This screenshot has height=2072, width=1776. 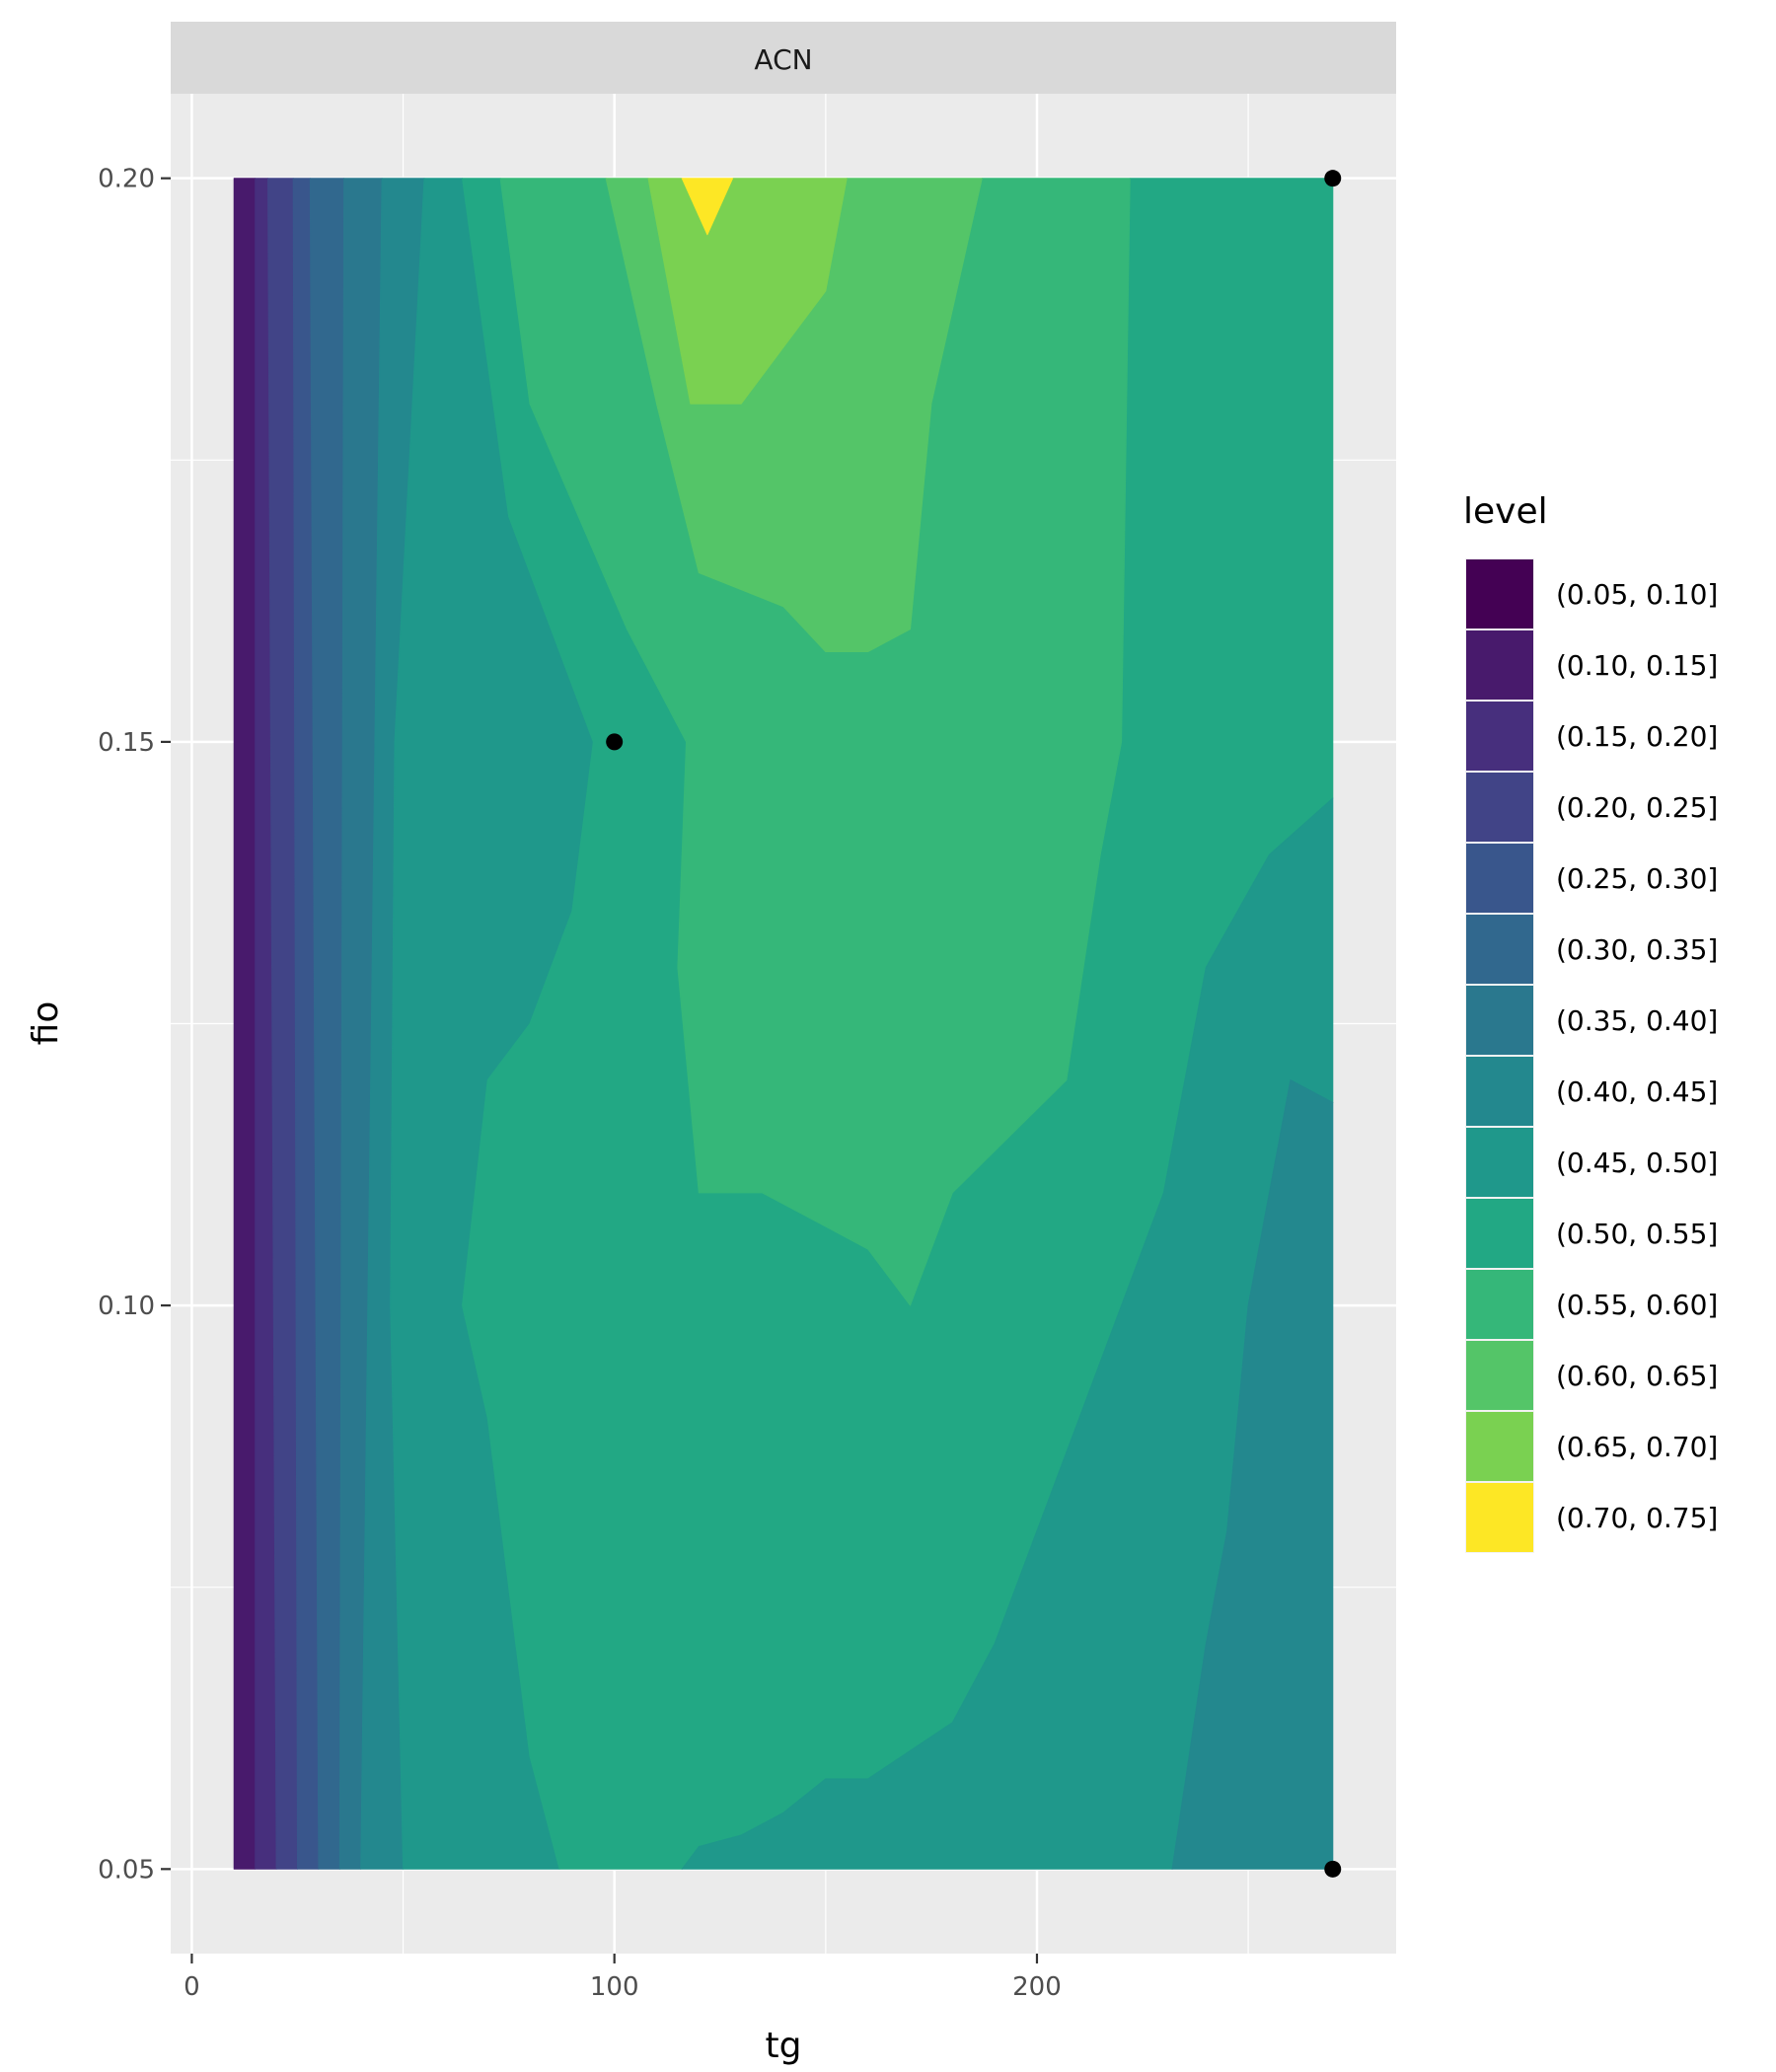 I want to click on legend-label: (0.35, 0.40], so click(x=1637, y=1021).